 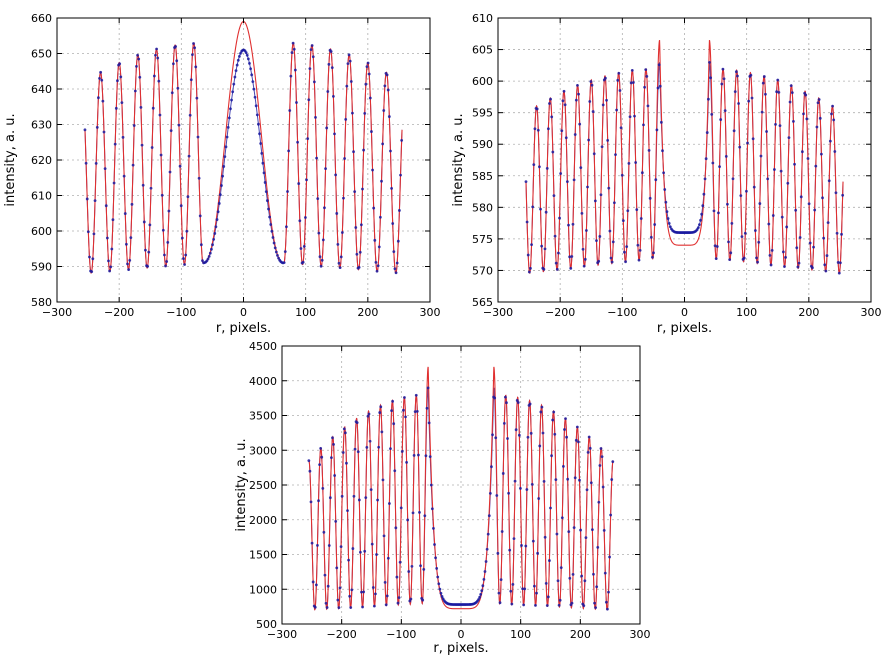 What do you see at coordinates (263, 416) in the screenshot?
I see `y-tick-label: 3500` at bounding box center [263, 416].